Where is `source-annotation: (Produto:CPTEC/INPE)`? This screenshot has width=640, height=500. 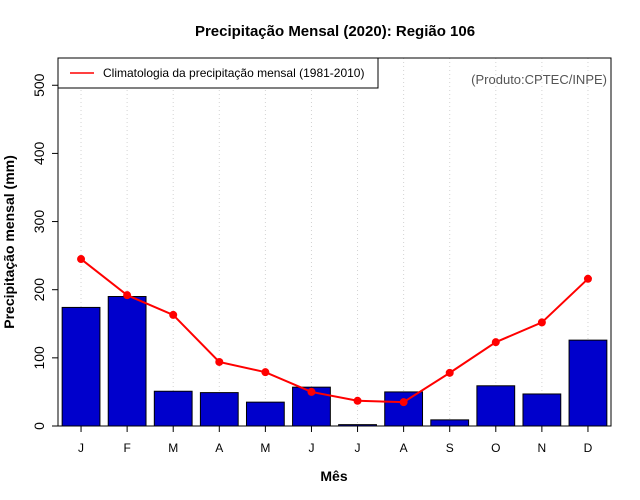 source-annotation: (Produto:CPTEC/INPE) is located at coordinates (539, 79).